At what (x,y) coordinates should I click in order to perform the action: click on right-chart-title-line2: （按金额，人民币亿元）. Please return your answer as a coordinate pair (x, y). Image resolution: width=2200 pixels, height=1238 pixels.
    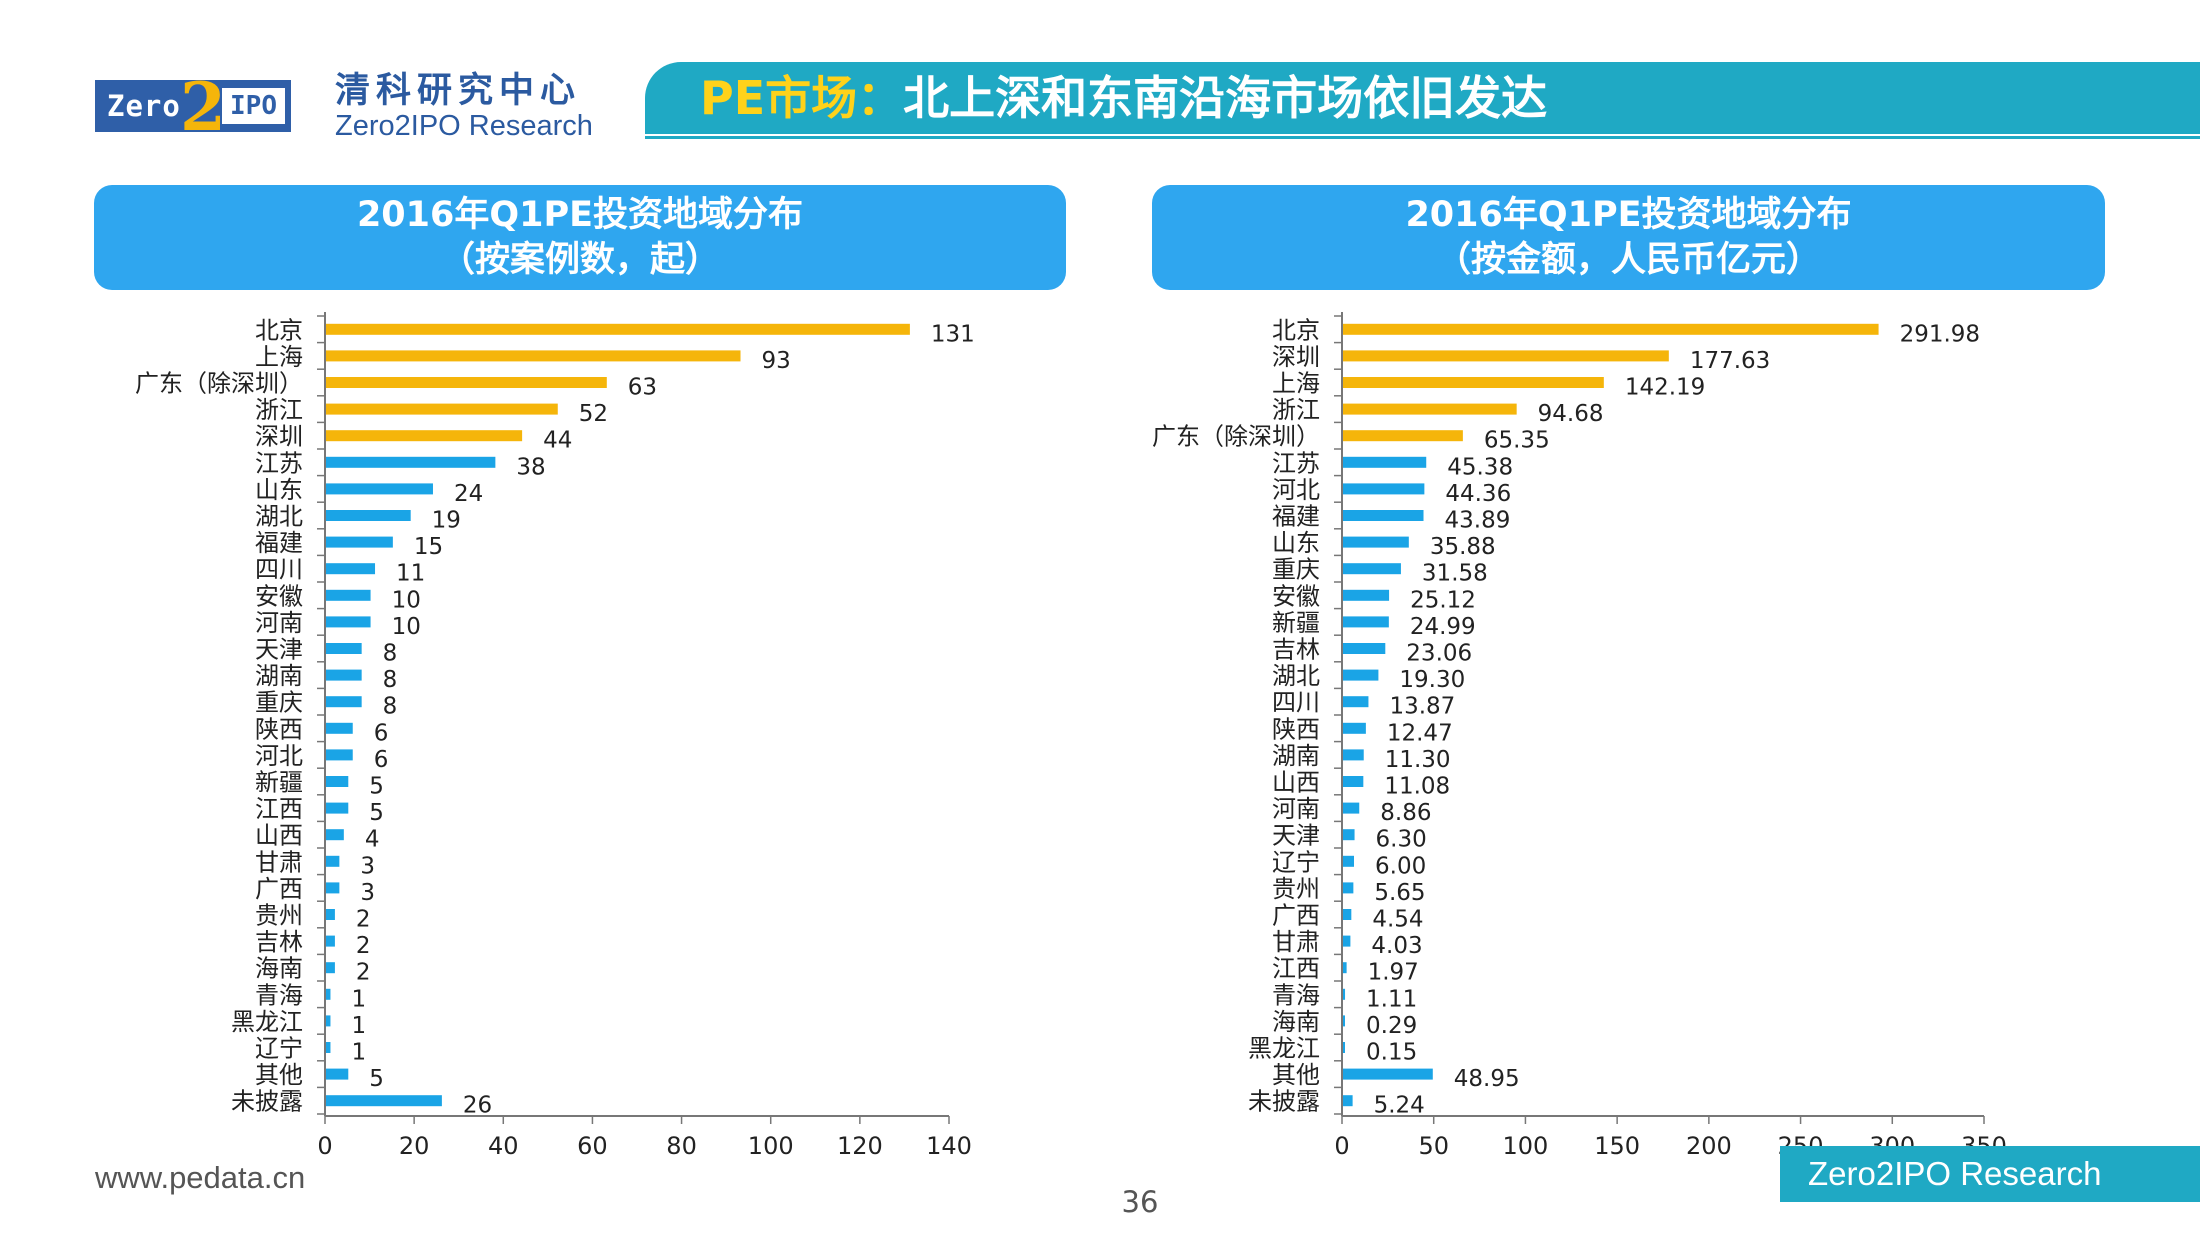
    Looking at the image, I should click on (1628, 260).